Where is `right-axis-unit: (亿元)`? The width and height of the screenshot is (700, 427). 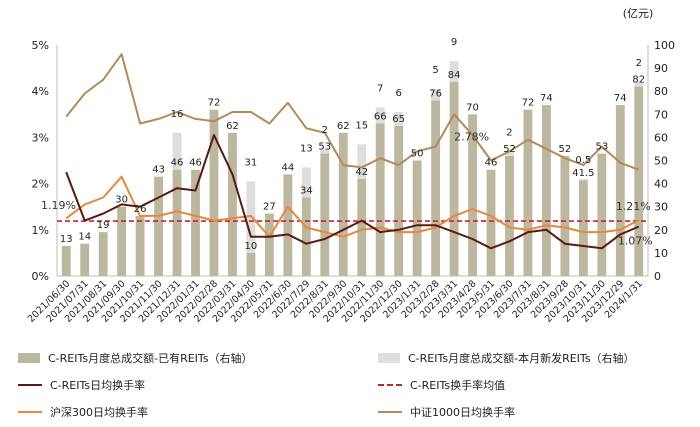 right-axis-unit: (亿元) is located at coordinates (638, 13).